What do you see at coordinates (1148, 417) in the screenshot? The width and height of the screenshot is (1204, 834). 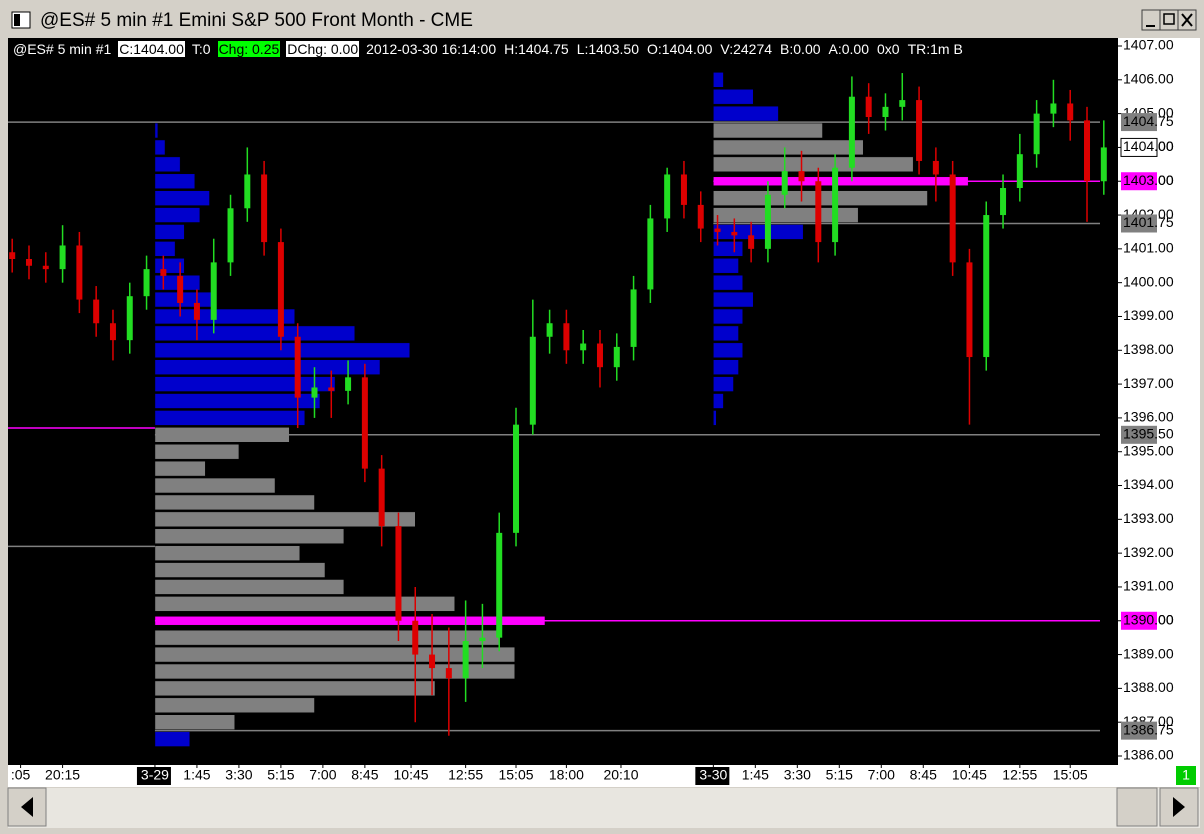 I see `y-tick-label: 1396.00` at bounding box center [1148, 417].